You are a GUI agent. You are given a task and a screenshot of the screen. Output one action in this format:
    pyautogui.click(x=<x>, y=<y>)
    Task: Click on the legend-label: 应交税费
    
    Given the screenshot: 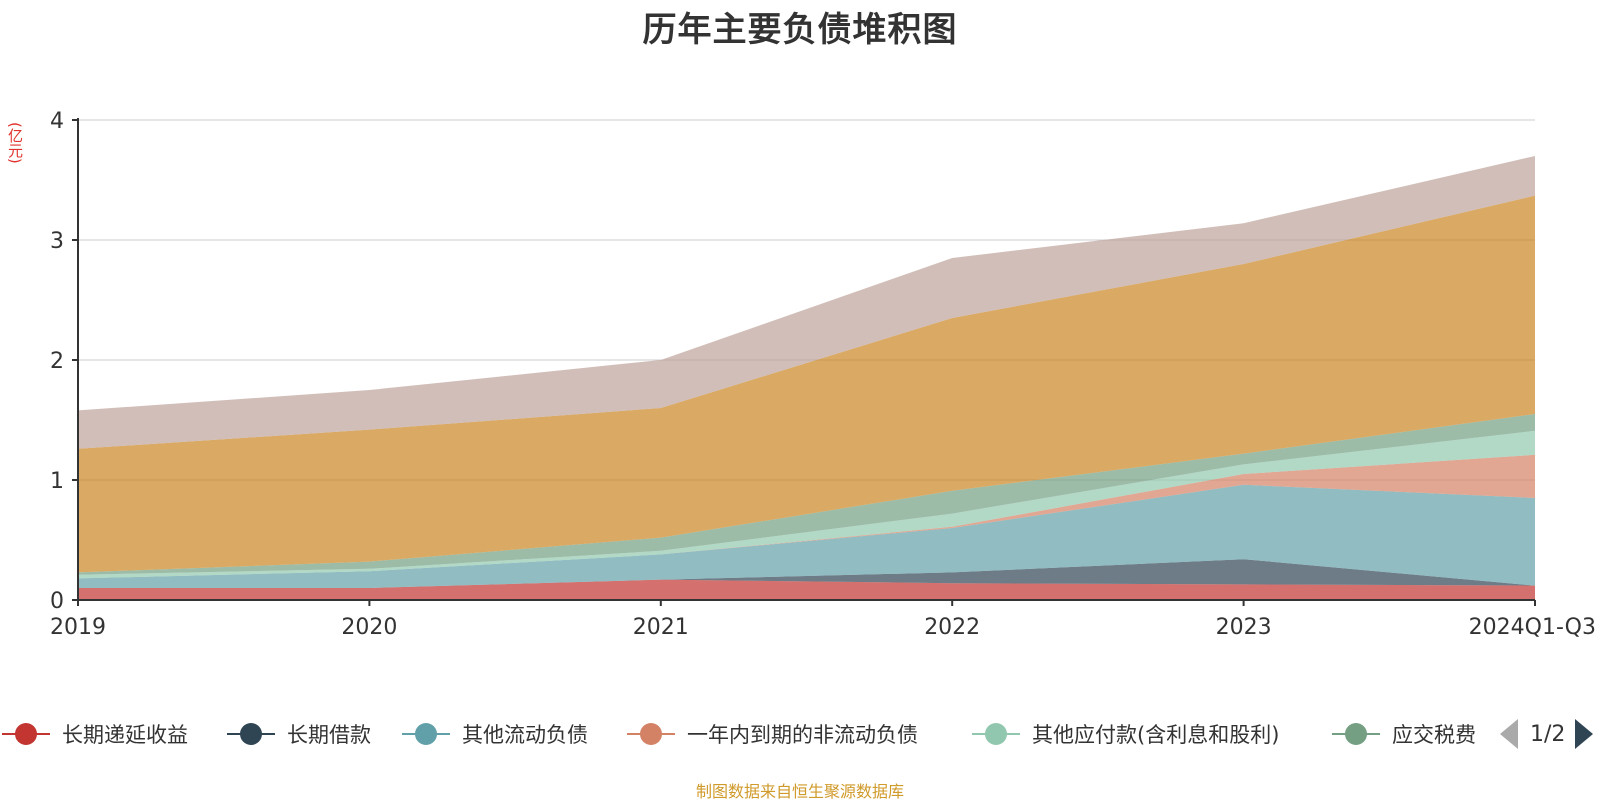 What is the action you would take?
    pyautogui.click(x=1434, y=735)
    